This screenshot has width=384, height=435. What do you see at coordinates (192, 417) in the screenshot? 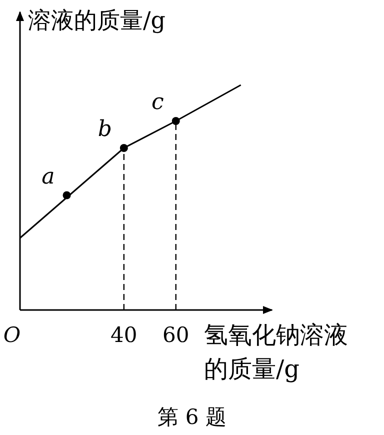
I see `text: 第 6 题` at bounding box center [192, 417].